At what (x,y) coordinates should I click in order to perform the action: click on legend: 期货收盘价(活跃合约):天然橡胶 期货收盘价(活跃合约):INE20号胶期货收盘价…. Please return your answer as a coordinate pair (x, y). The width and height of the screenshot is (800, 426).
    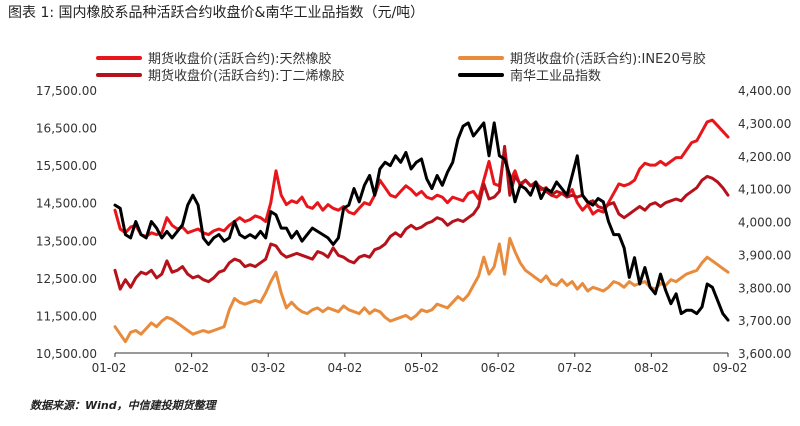
    Looking at the image, I should click on (401, 67).